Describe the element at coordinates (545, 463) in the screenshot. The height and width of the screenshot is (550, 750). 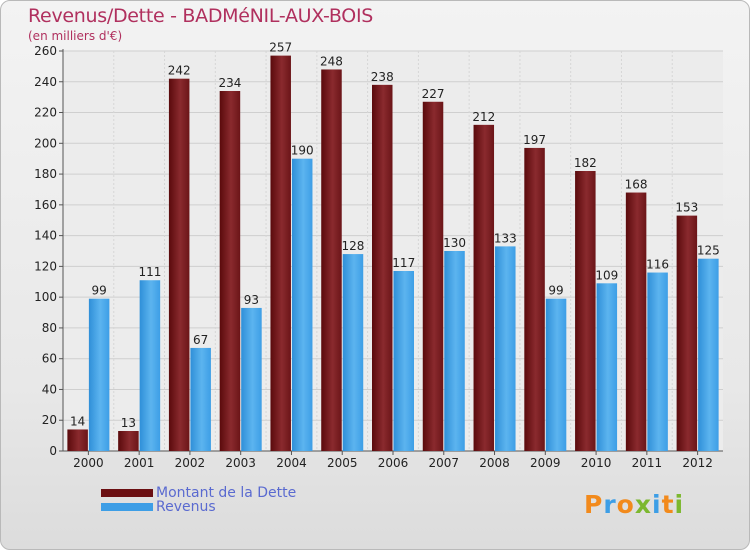
I see `x-tick-label: 2009` at that location.